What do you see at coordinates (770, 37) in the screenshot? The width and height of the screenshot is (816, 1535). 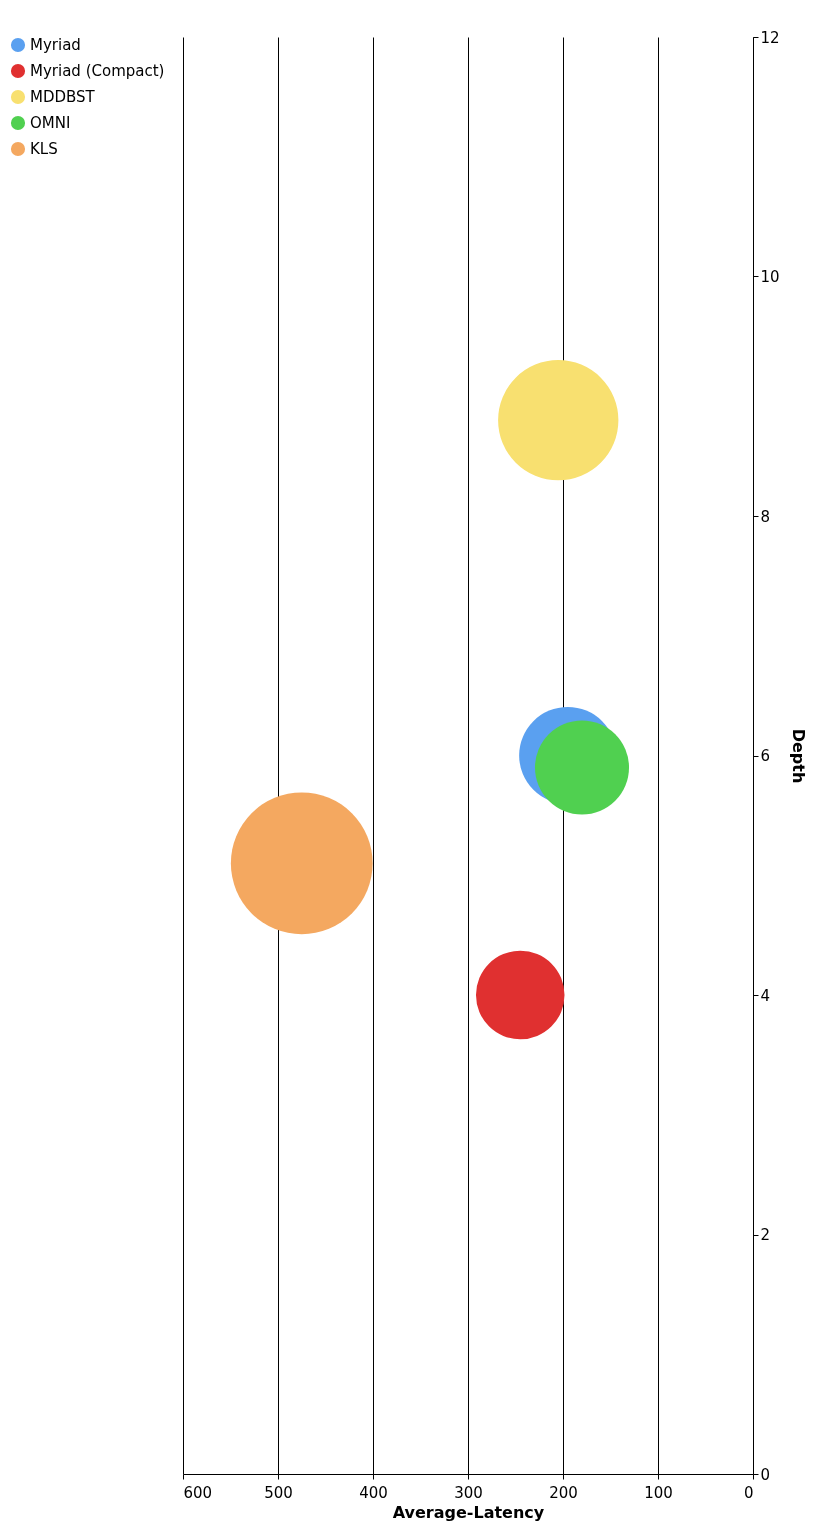 I see `y-tick-label: 12` at bounding box center [770, 37].